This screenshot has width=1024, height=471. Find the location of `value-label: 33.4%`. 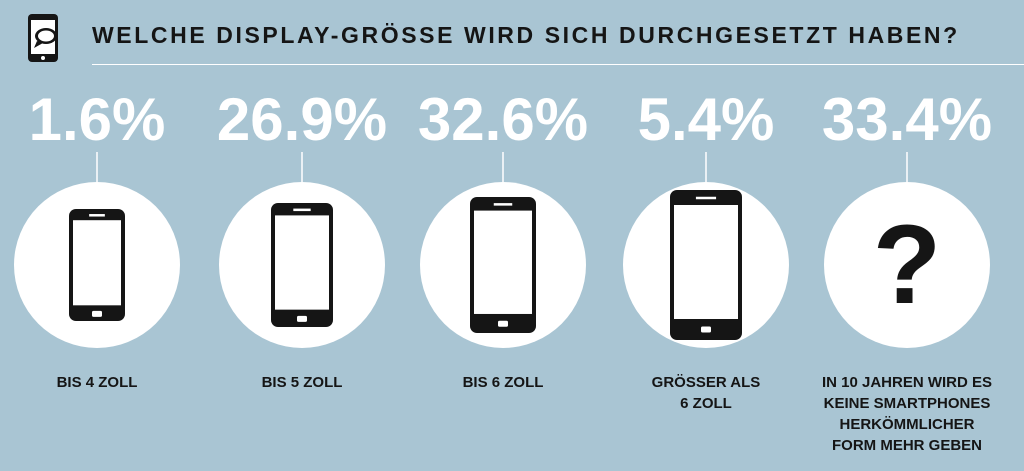

value-label: 33.4% is located at coordinates (907, 119).